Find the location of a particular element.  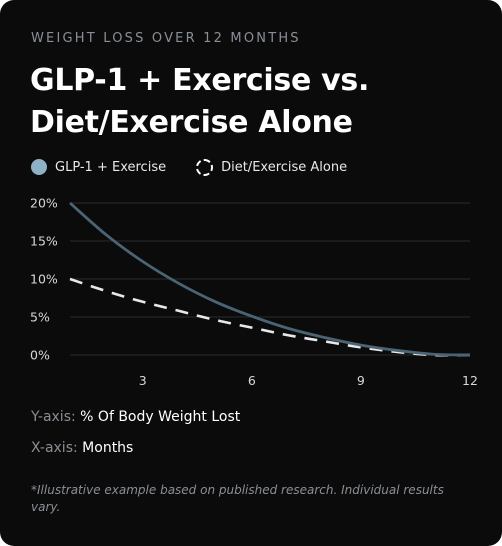

y-tick-label-5: 5% is located at coordinates (40, 317).